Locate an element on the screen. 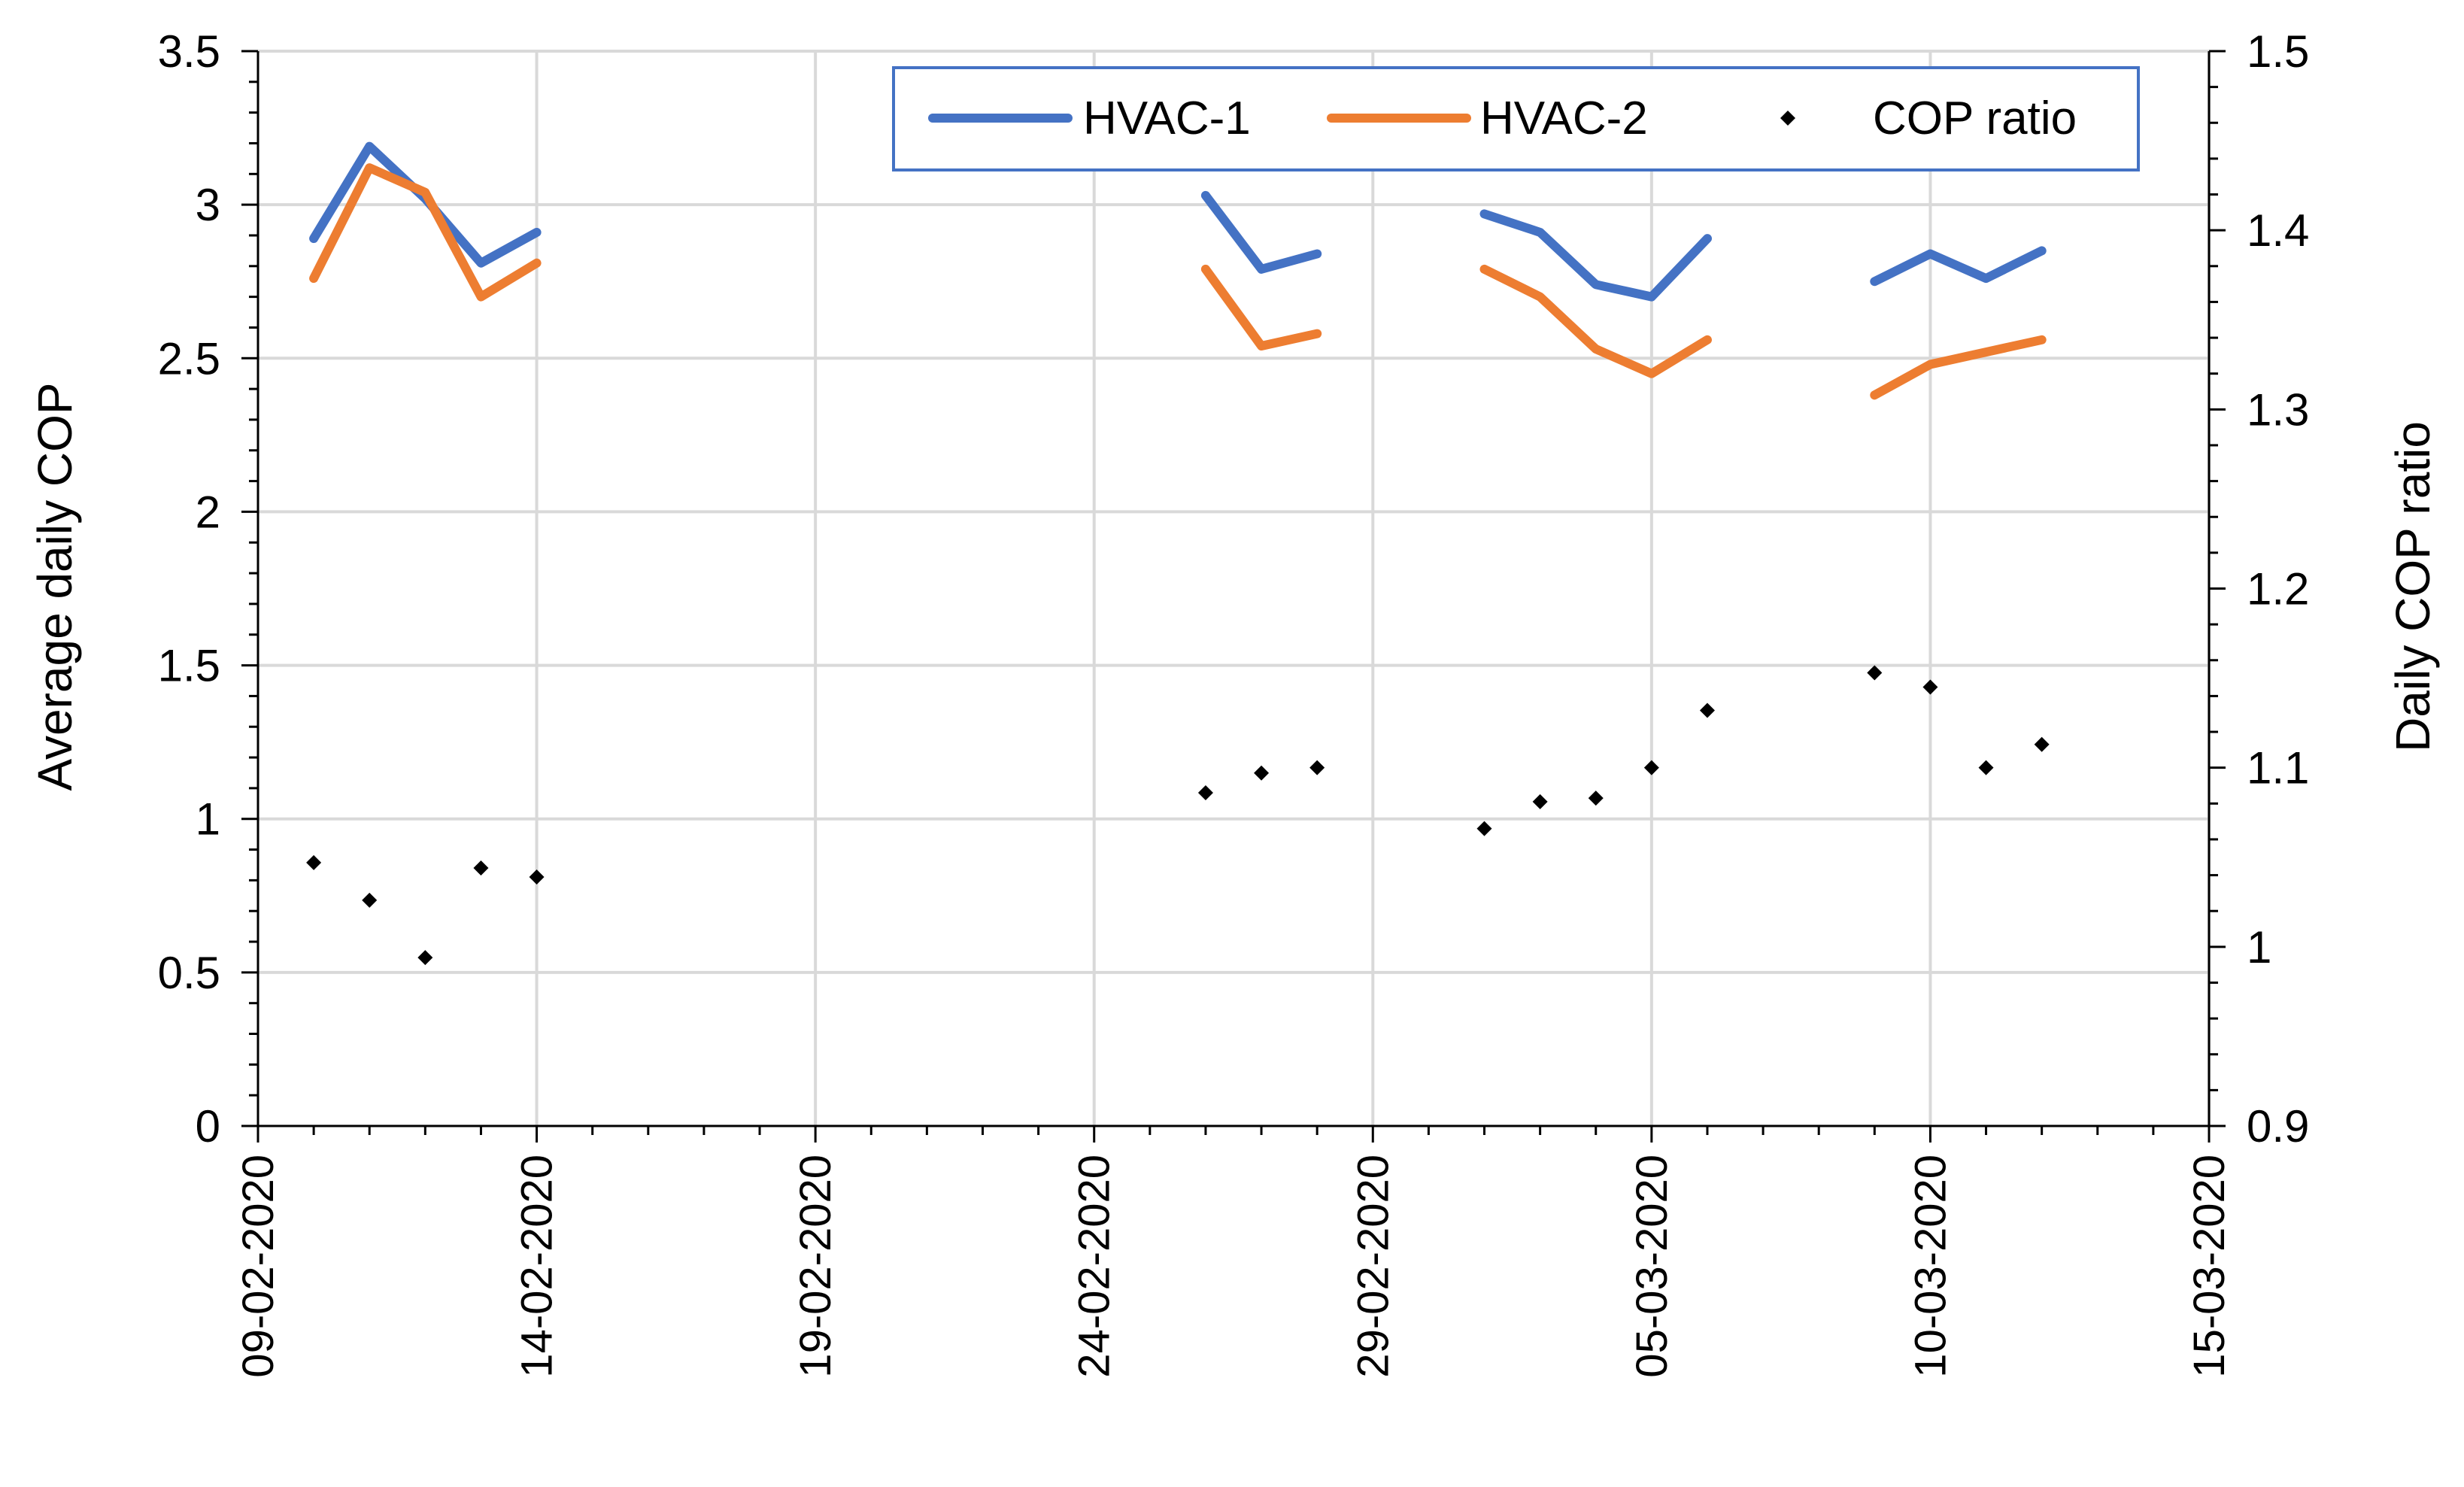 This screenshot has width=2464, height=1487. y2-tick-label: 1.2 is located at coordinates (2278, 589).